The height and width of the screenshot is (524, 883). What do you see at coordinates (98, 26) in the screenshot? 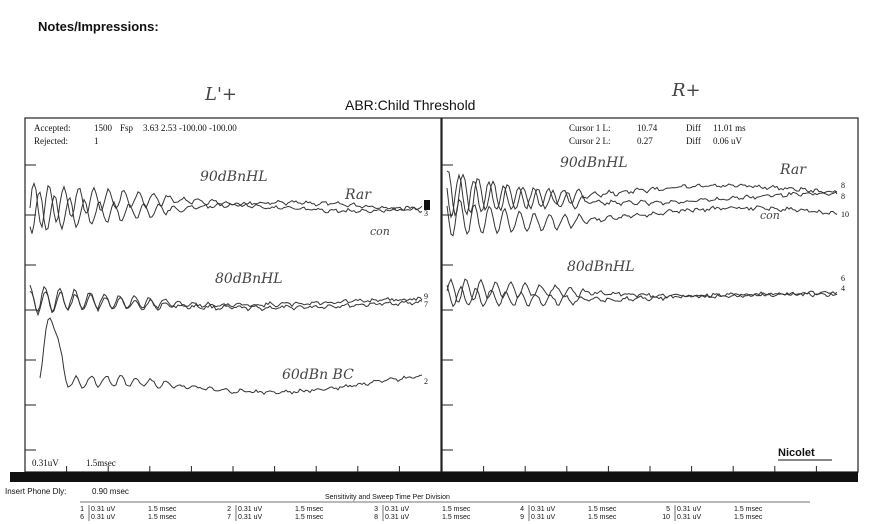
I see `notes-label: Notes/Impressions:` at bounding box center [98, 26].